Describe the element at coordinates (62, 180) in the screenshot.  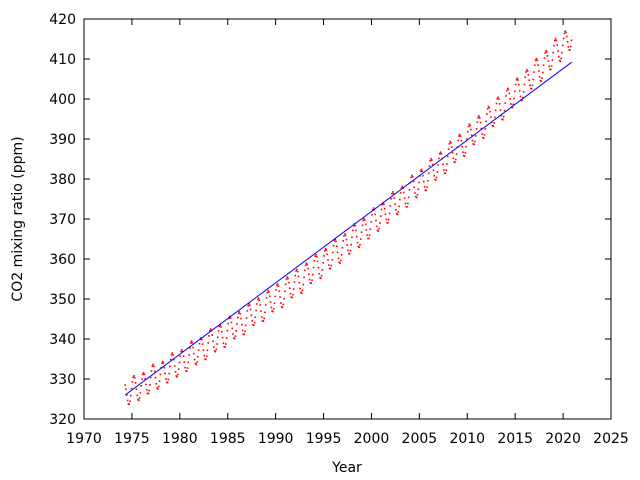
I see `y-tick-label: 380` at that location.